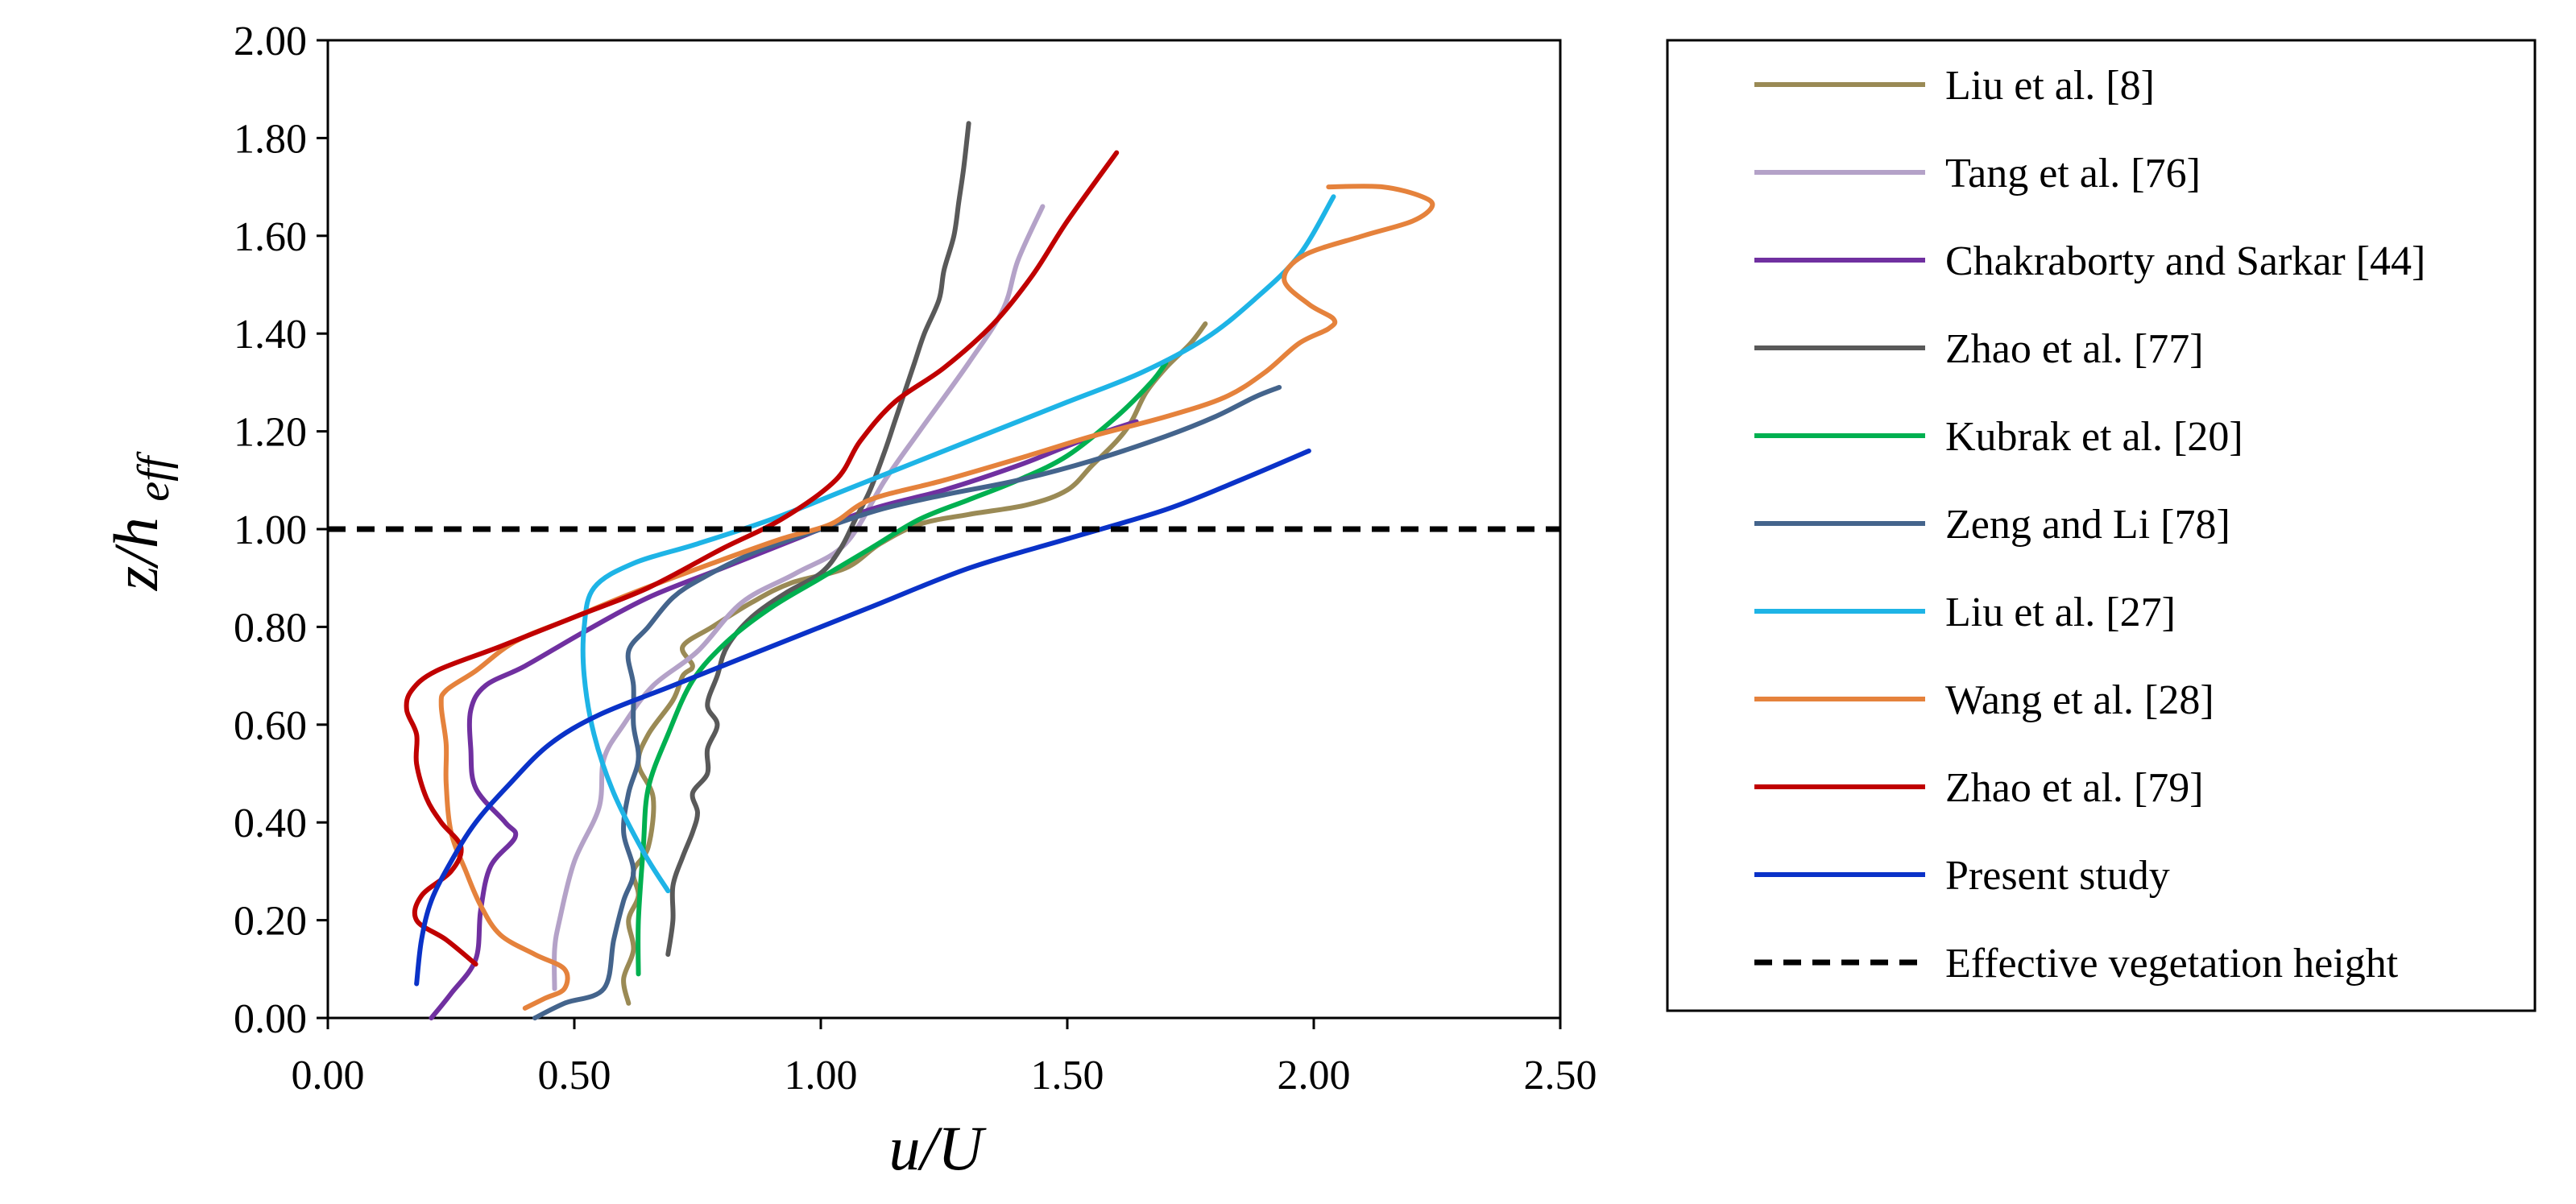  What do you see at coordinates (270, 41) in the screenshot?
I see `y-tick-label: 2.00` at bounding box center [270, 41].